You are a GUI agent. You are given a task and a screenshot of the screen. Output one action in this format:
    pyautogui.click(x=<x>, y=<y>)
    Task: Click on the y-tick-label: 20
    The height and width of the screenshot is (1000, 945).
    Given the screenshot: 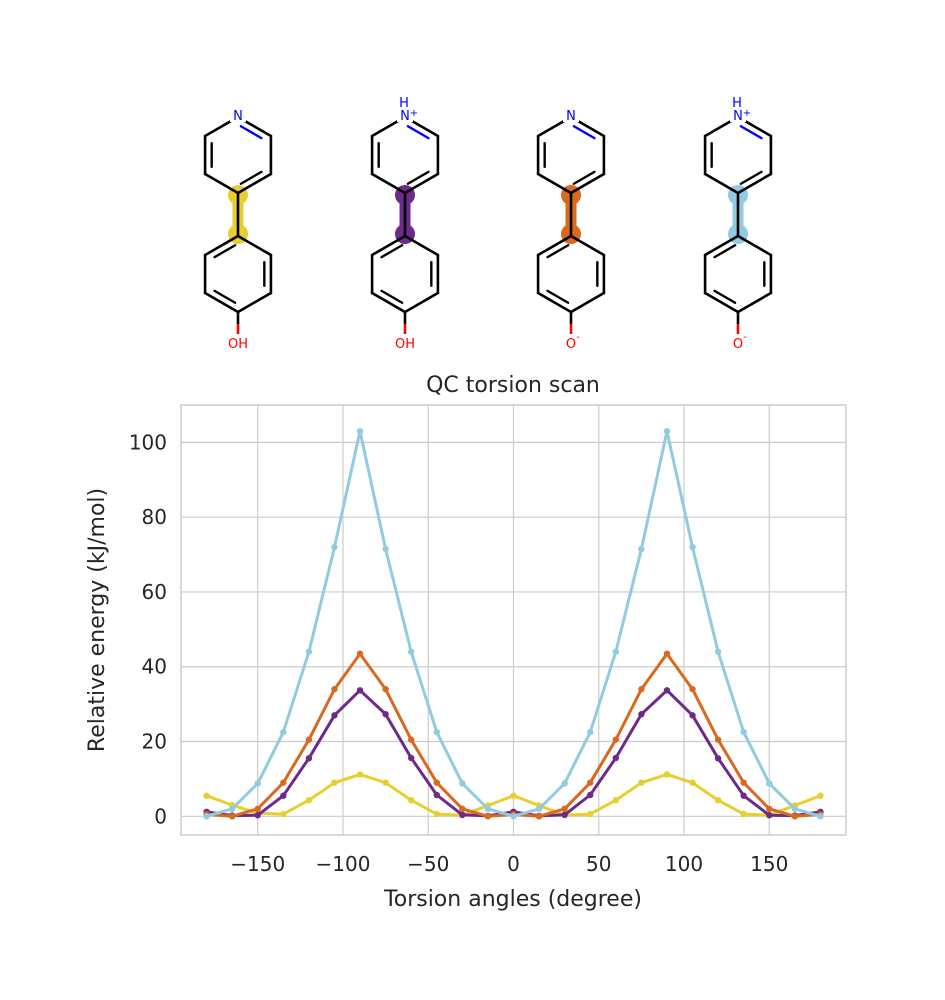 What is the action you would take?
    pyautogui.click(x=154, y=742)
    